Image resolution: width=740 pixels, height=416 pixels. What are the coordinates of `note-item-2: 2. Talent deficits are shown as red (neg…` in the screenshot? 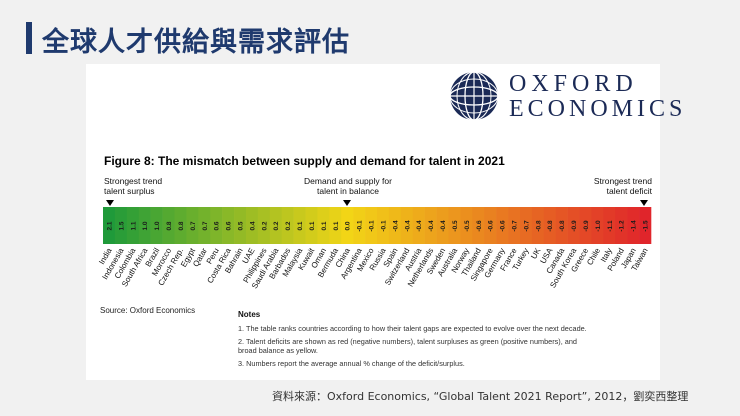 It's located at (407, 341).